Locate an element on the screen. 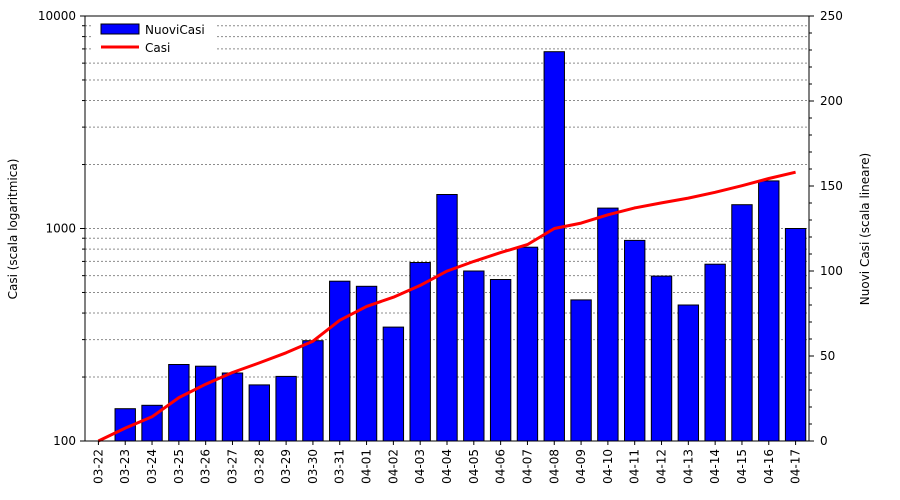  right-tick-label: 150 is located at coordinates (831, 186).